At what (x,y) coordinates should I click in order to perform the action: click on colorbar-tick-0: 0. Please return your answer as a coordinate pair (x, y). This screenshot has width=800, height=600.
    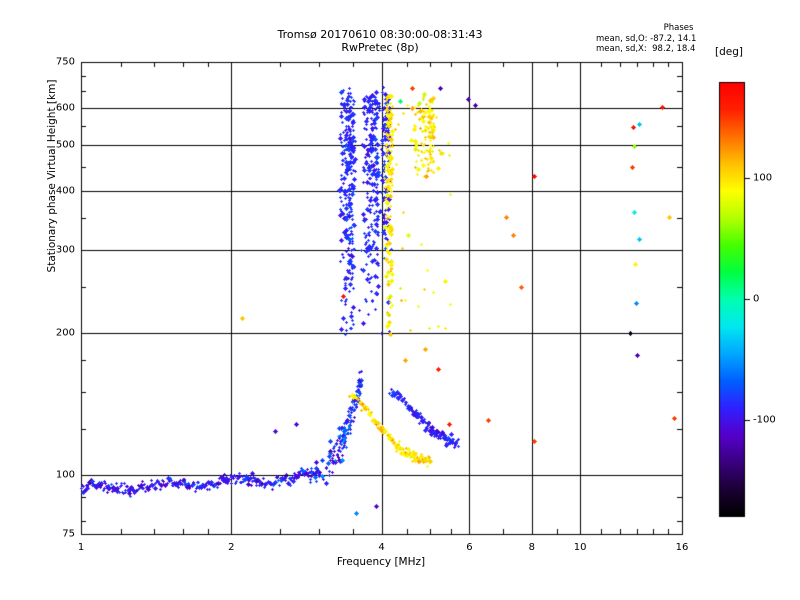
    Looking at the image, I should click on (756, 299).